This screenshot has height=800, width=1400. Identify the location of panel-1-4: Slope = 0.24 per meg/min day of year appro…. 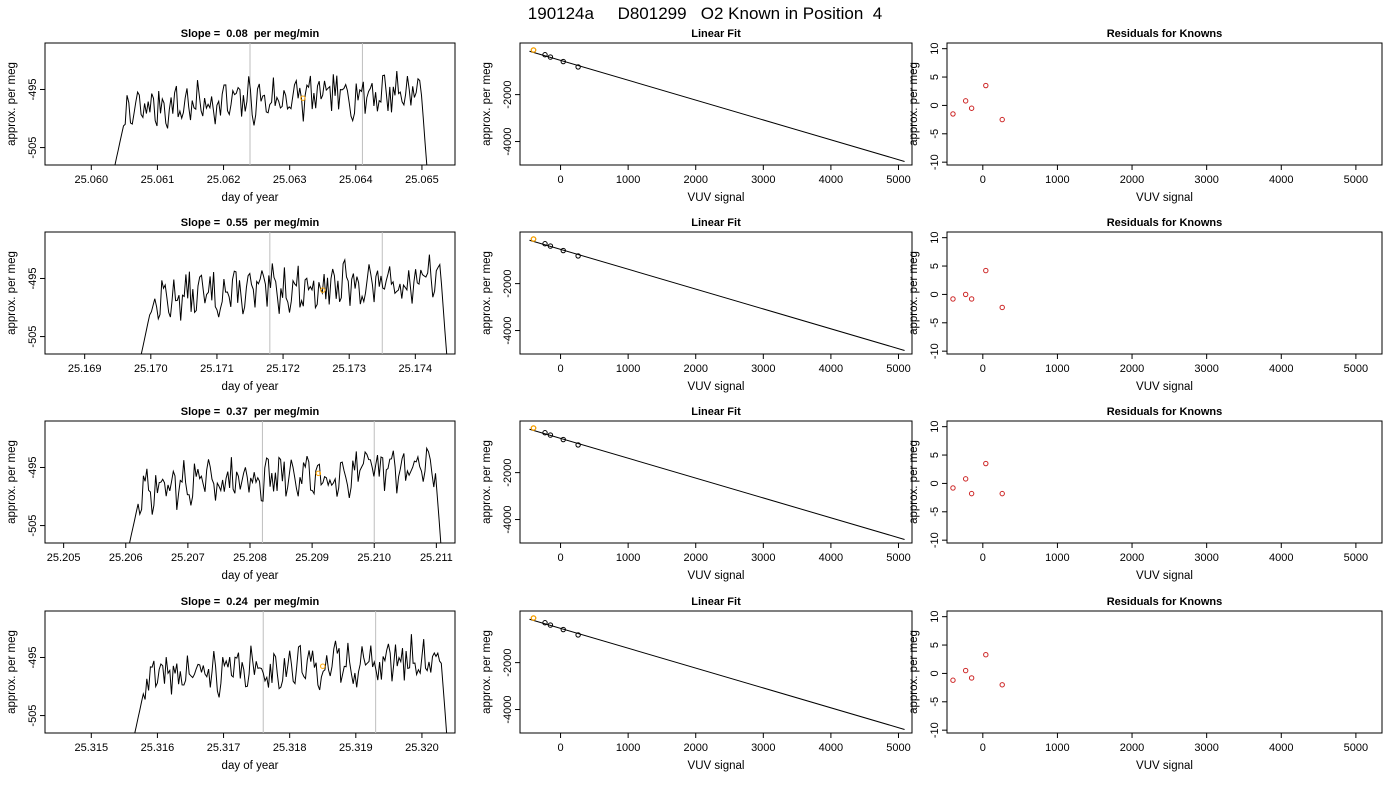
(231, 684).